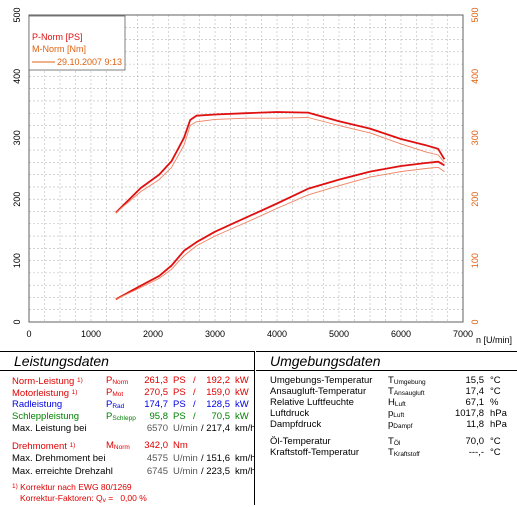 The width and height of the screenshot is (517, 507). What do you see at coordinates (45, 393) in the screenshot?
I see `label: Motorleistung 1)` at bounding box center [45, 393].